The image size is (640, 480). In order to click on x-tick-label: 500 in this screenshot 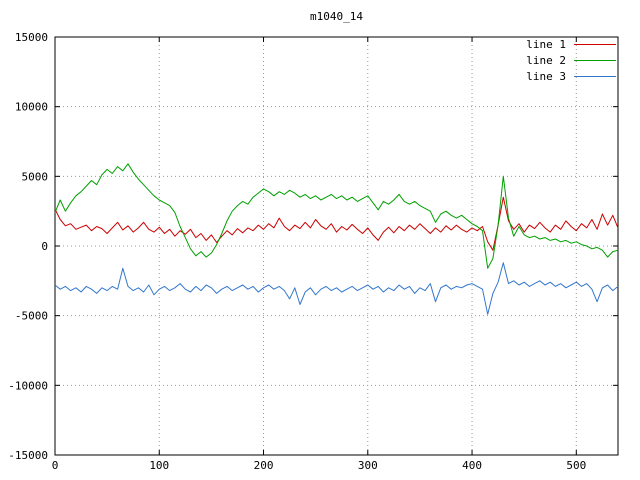, I will do `click(576, 465)`.